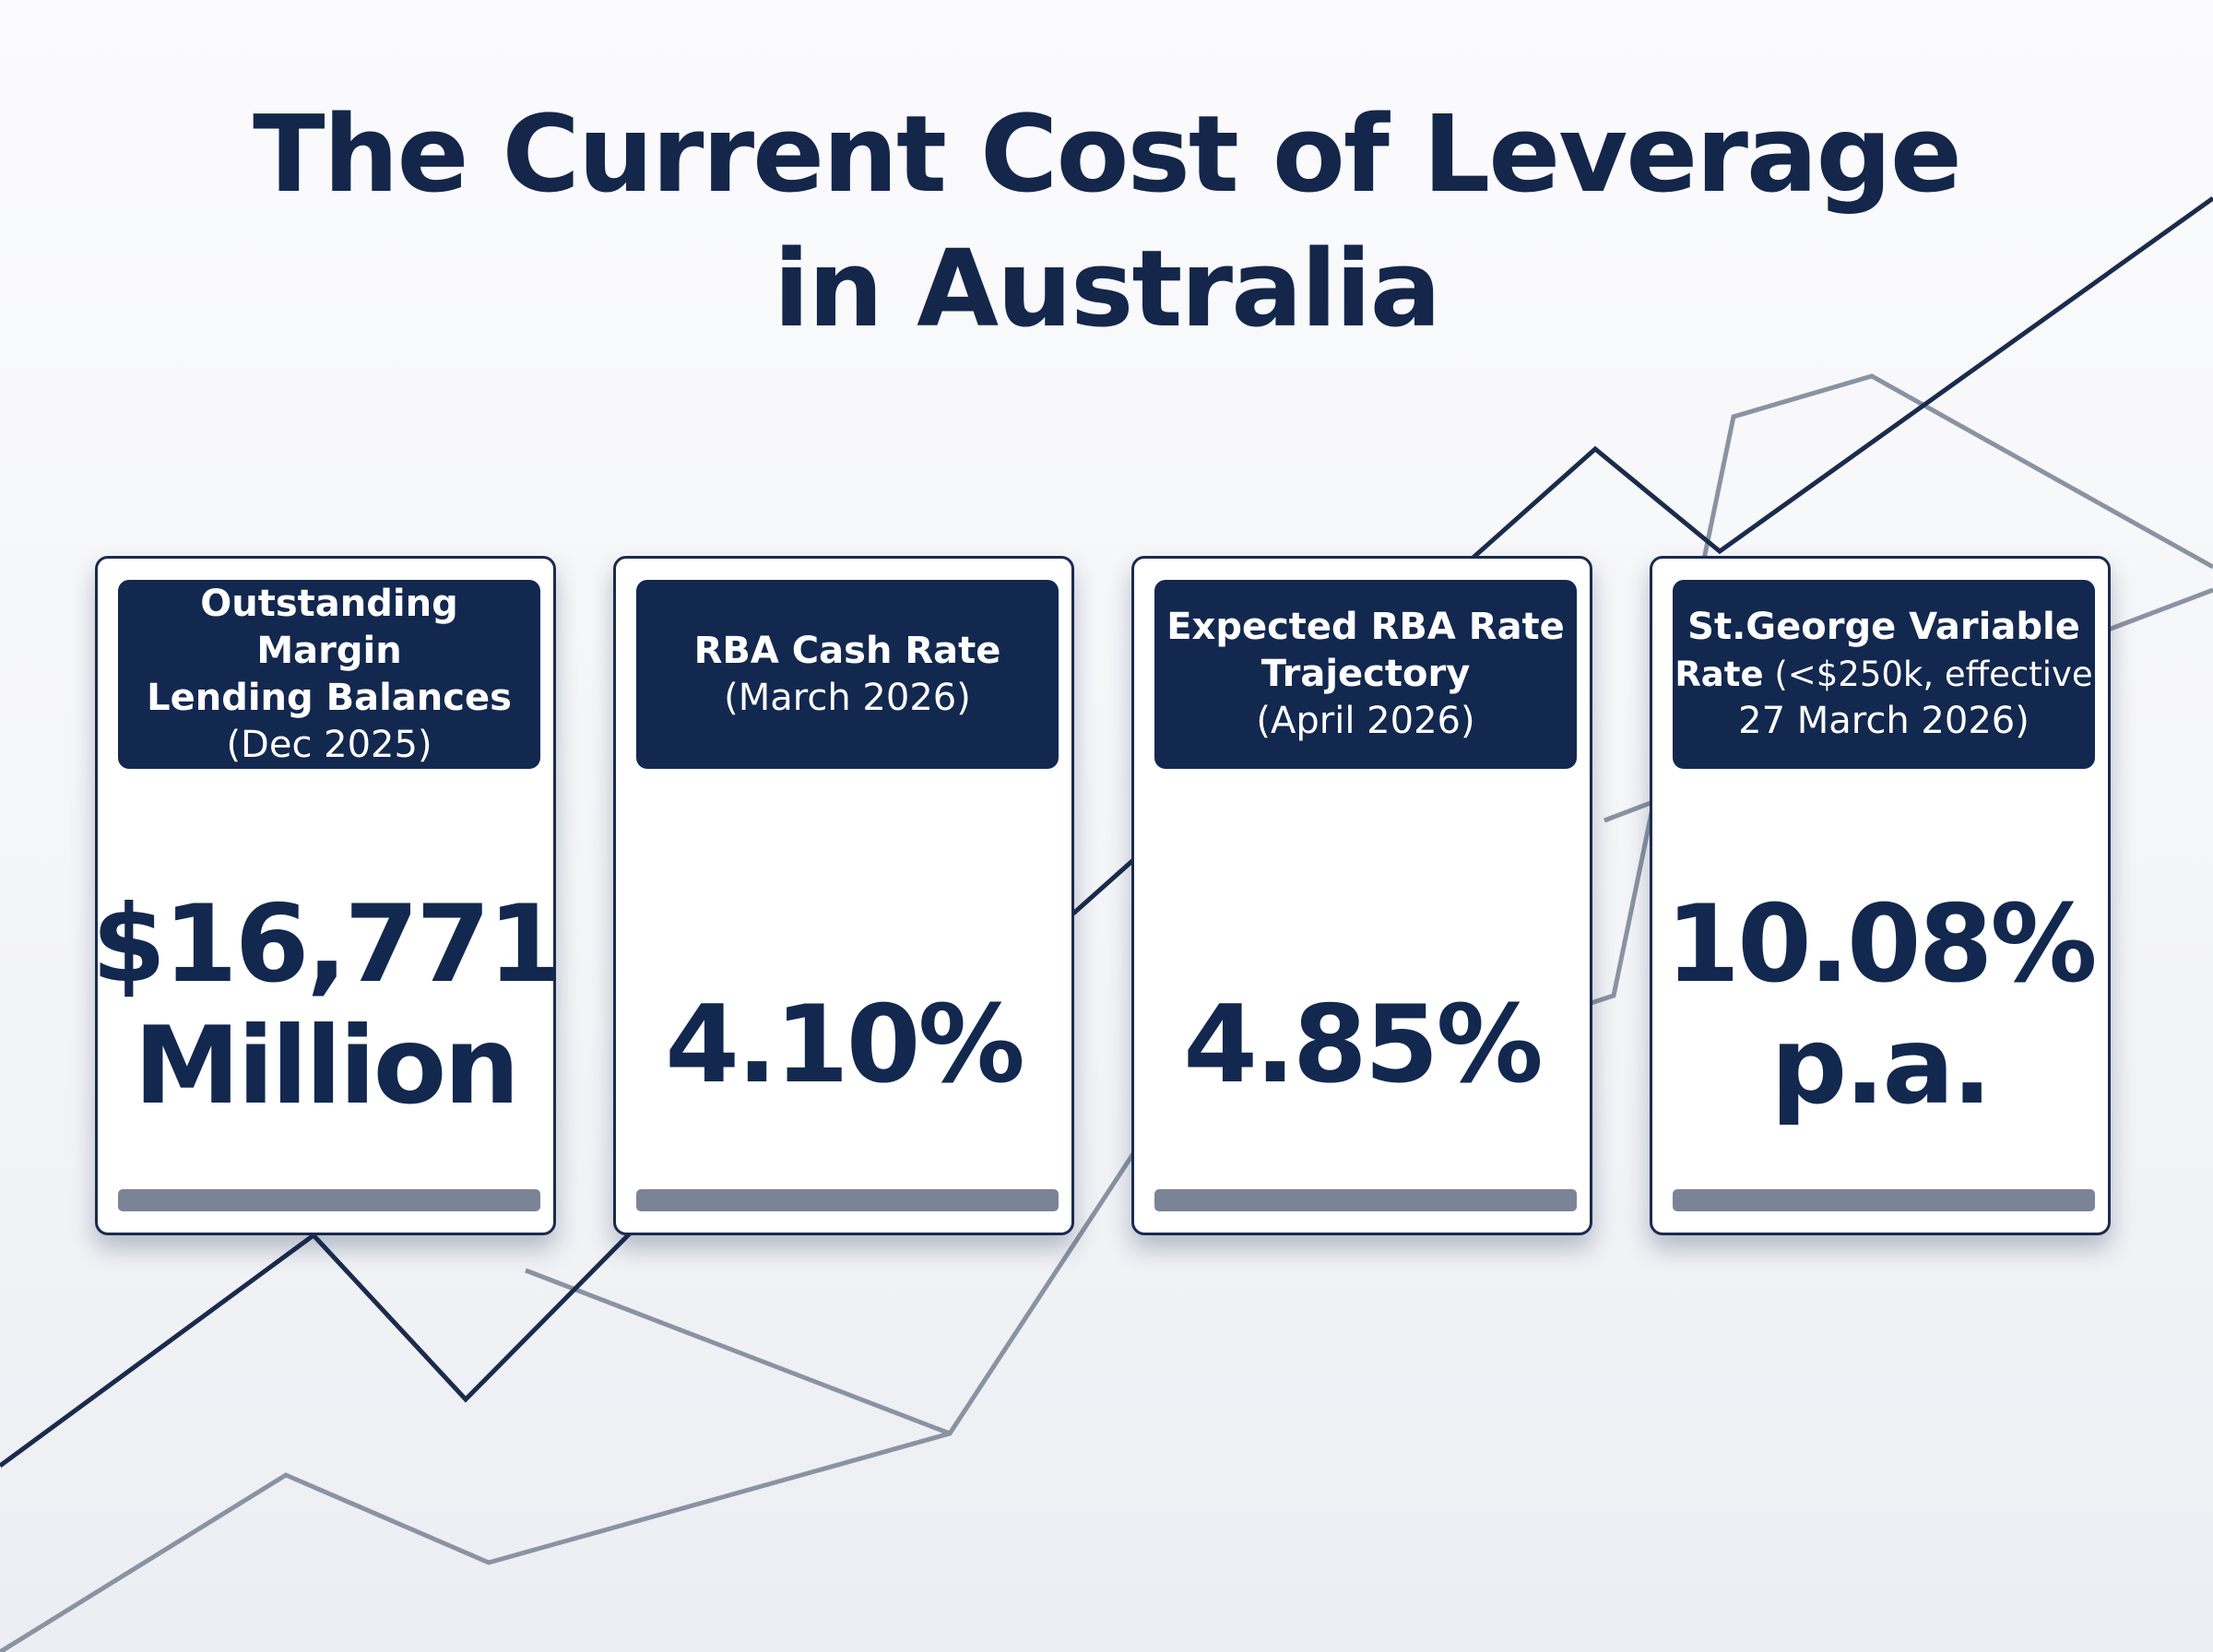 The image size is (2213, 1652). I want to click on card-header: RBA Cash Rate (March 2026), so click(847, 674).